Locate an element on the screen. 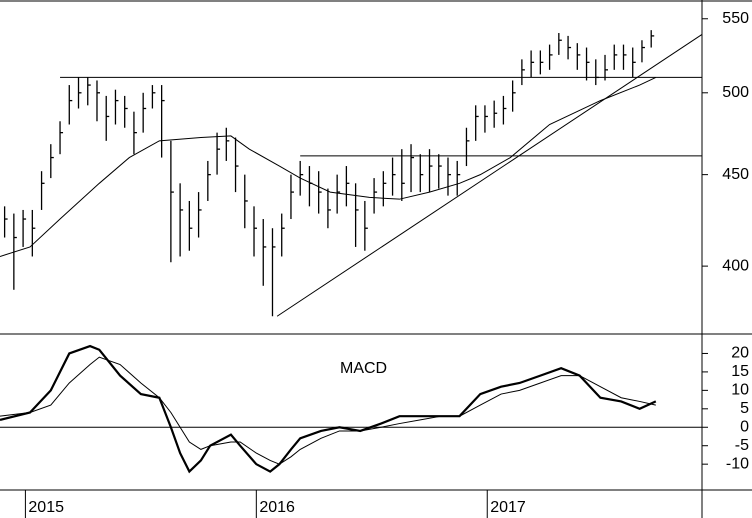  y-tick-label: 550 is located at coordinates (735, 18).